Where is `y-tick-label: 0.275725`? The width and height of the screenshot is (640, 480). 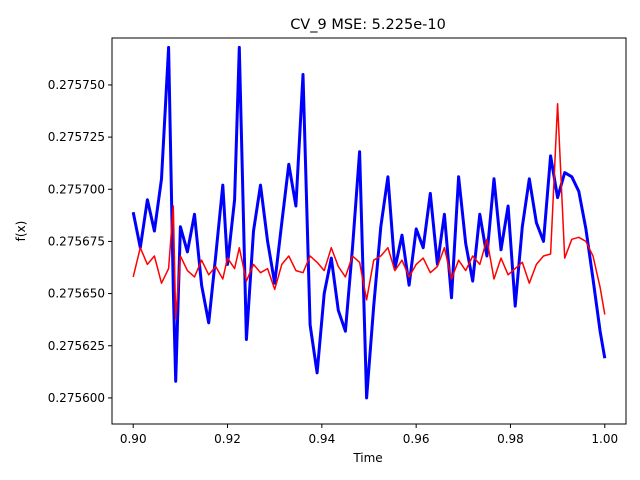 y-tick-label: 0.275725 is located at coordinates (76, 137).